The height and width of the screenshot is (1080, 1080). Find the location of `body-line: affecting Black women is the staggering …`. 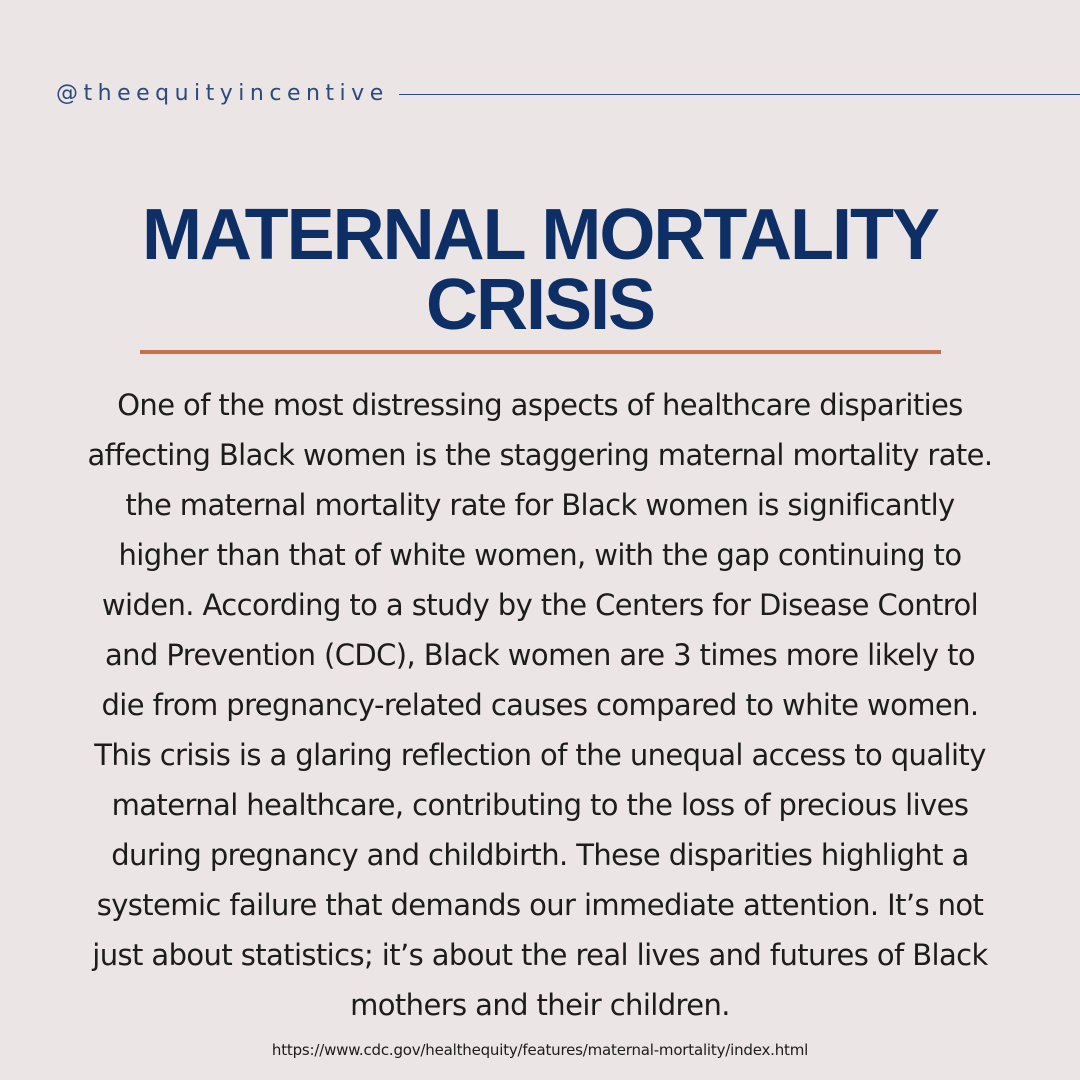

body-line: affecting Black women is the staggering … is located at coordinates (540, 455).